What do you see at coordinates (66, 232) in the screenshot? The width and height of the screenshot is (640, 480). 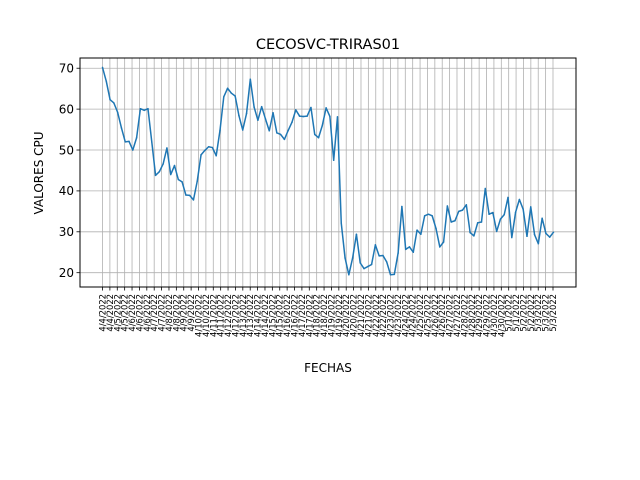 I see `y-tick-label: 30` at bounding box center [66, 232].